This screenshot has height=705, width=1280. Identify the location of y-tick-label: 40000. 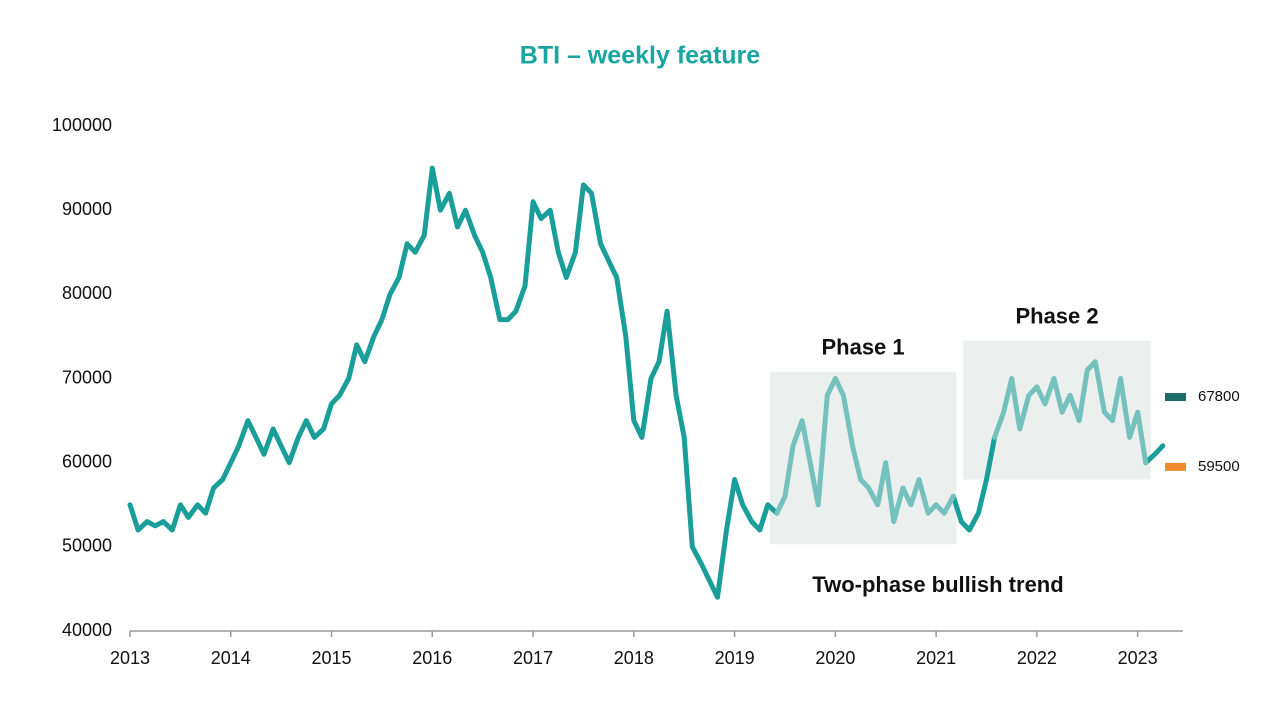
(87, 630).